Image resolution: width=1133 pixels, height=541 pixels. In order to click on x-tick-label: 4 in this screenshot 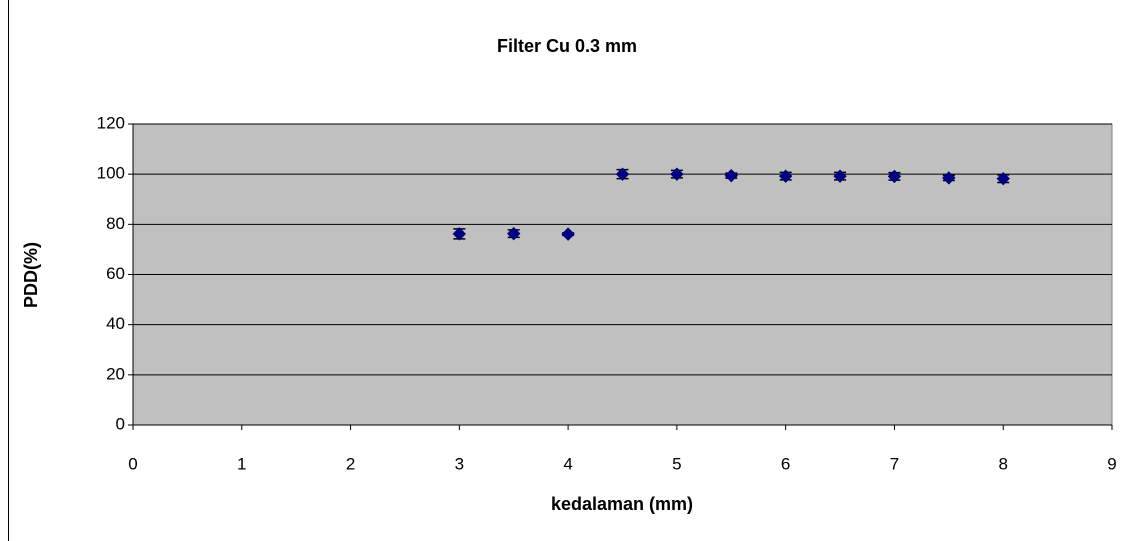, I will do `click(567, 463)`.